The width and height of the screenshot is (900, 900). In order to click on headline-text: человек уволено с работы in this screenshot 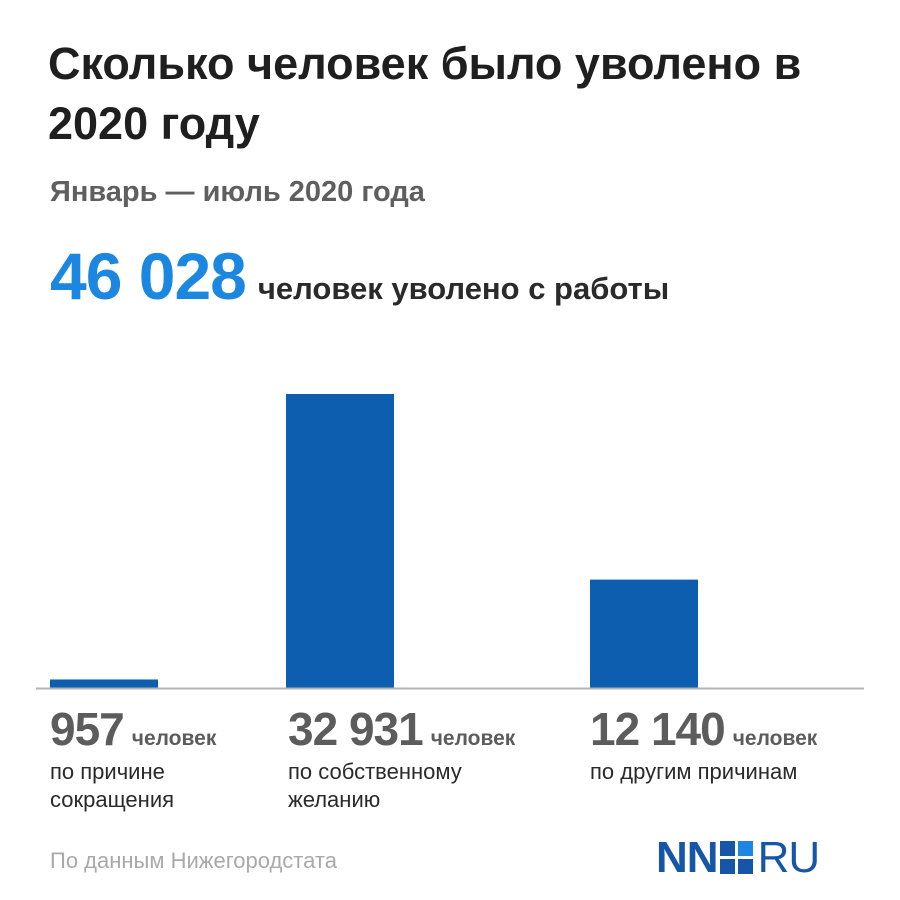, I will do `click(463, 288)`.